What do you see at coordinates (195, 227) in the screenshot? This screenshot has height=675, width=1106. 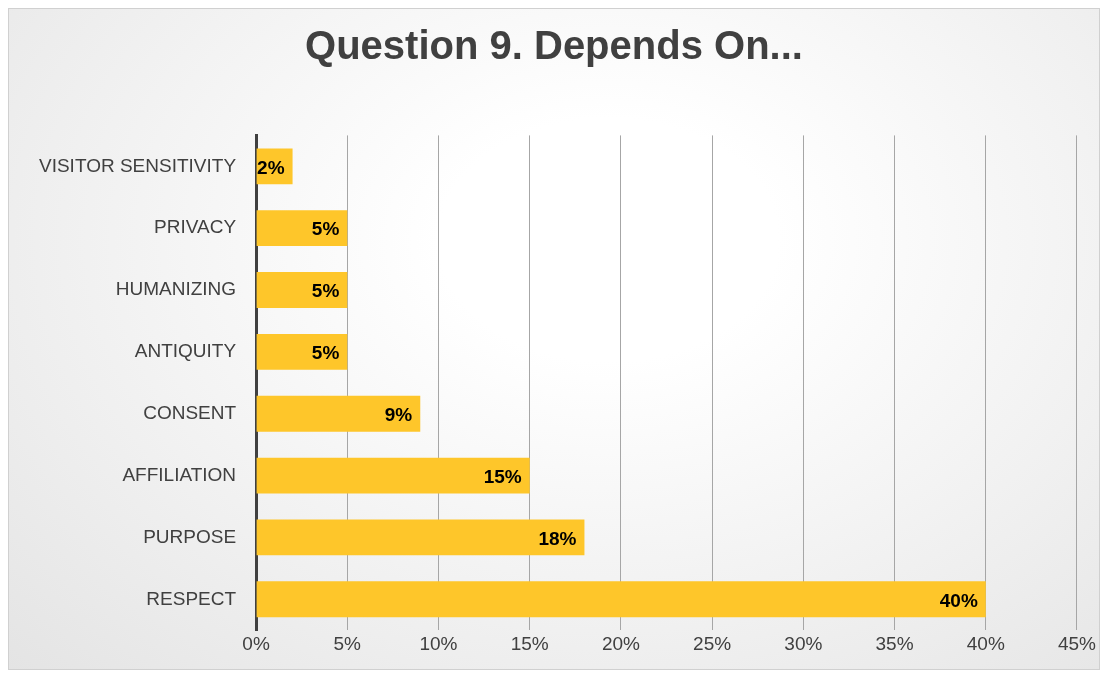 I see `y-tick-label: PRIVACY` at bounding box center [195, 227].